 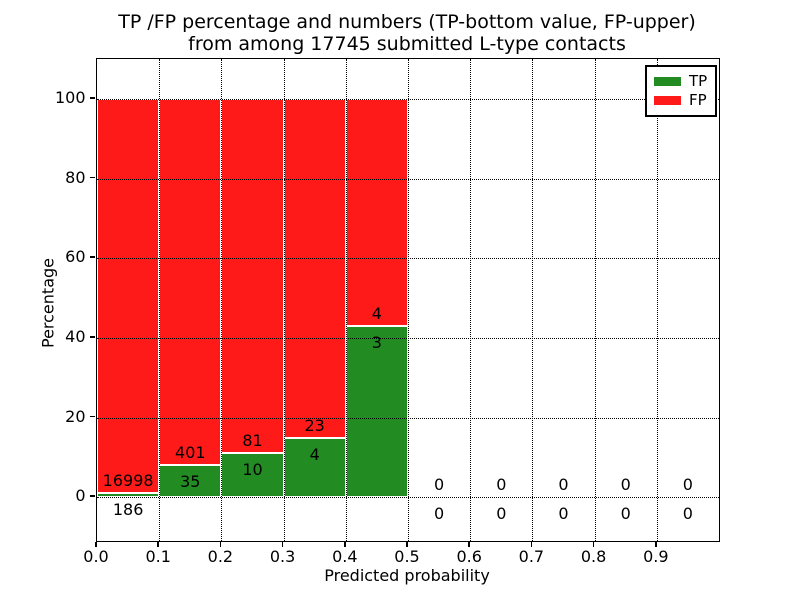 I want to click on fp-count-label-5: 0, so click(x=439, y=485).